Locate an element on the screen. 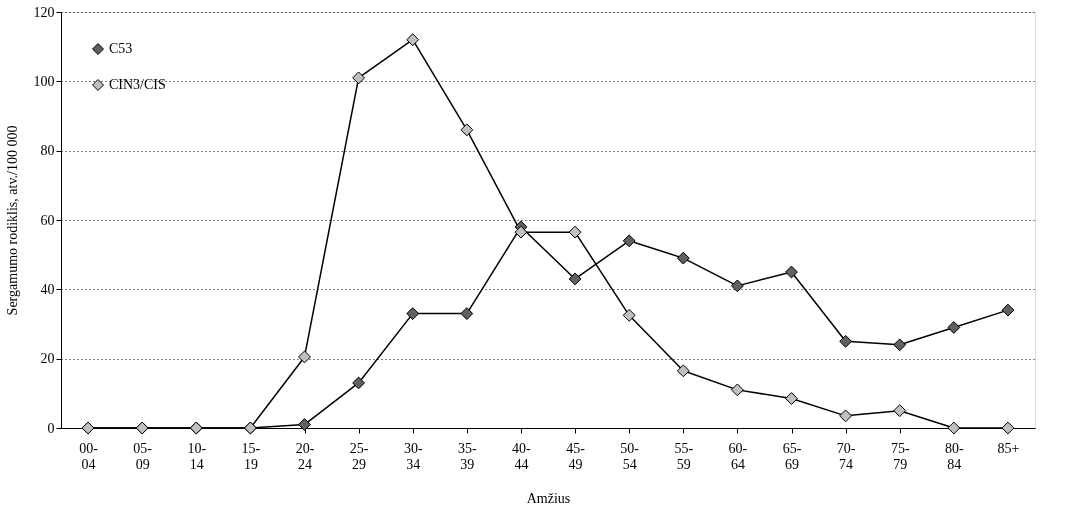  y-tick-label: 120 is located at coordinates (44, 12).